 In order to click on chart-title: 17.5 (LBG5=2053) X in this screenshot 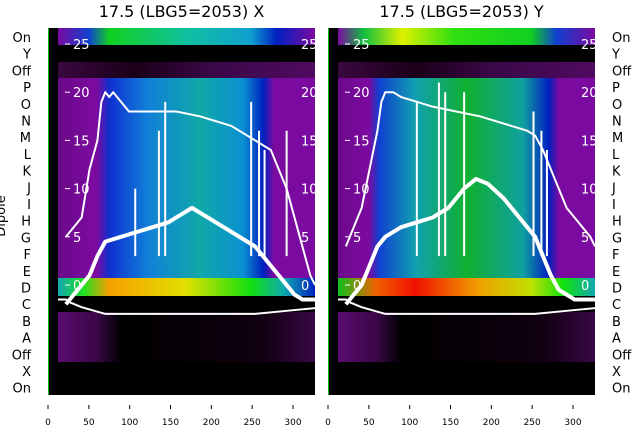, I will do `click(182, 11)`.